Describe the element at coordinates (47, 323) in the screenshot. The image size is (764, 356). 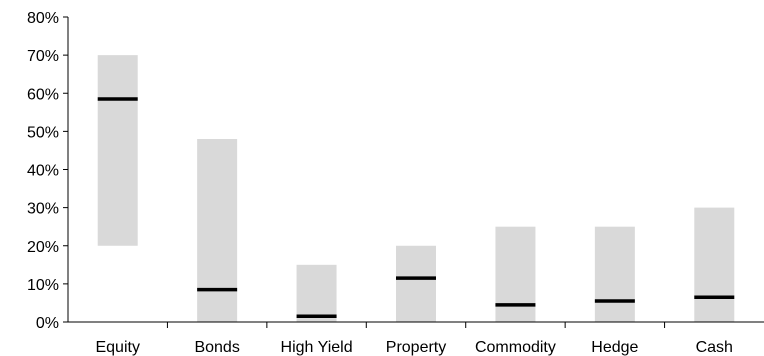
I see `y-tick-label: 0%` at that location.